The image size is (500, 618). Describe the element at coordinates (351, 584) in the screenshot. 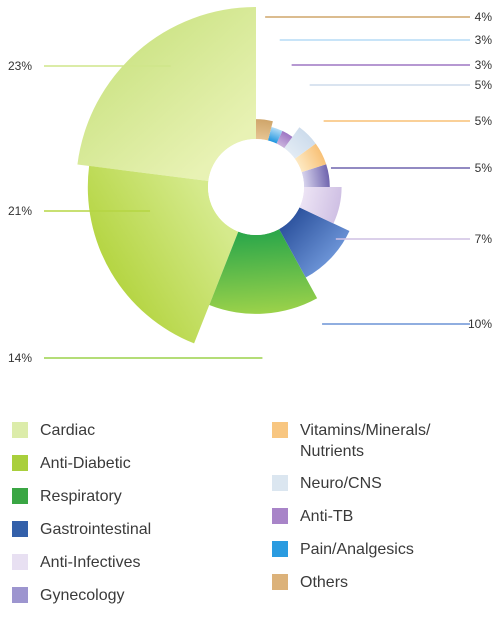

I see `legend-item-others: Others` at that location.